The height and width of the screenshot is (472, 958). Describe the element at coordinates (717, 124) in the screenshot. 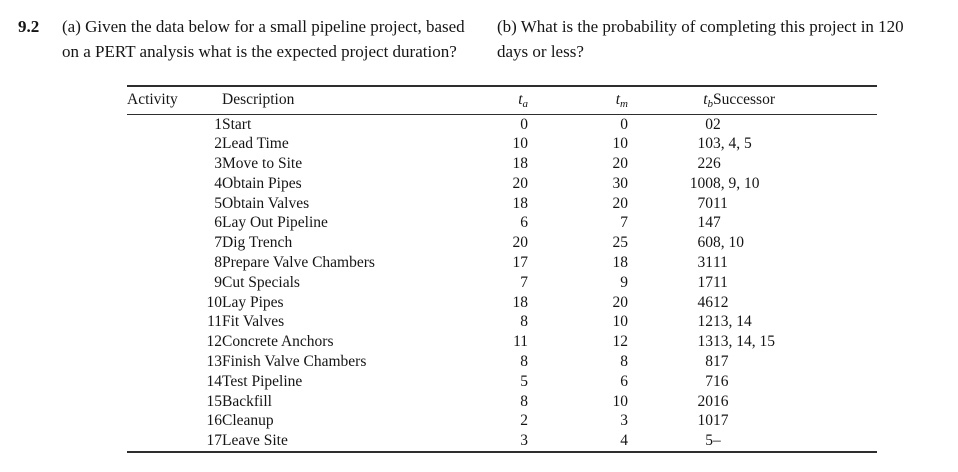

I see `cell-successor: 2` at that location.